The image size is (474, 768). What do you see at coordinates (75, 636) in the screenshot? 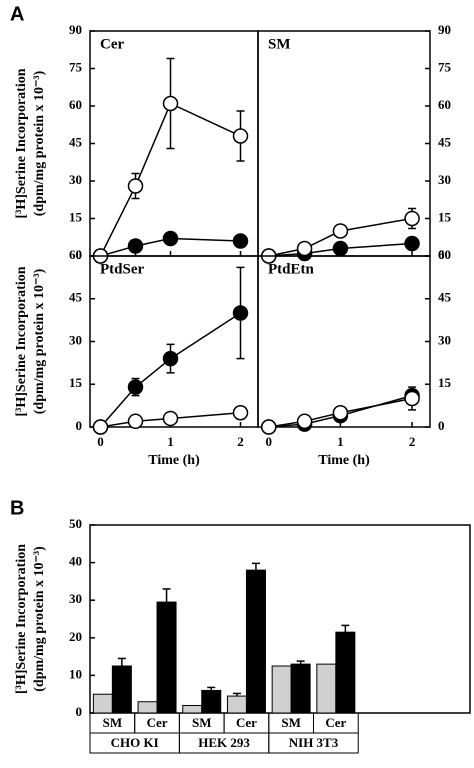
I see `y-tick-label: 20` at bounding box center [75, 636].